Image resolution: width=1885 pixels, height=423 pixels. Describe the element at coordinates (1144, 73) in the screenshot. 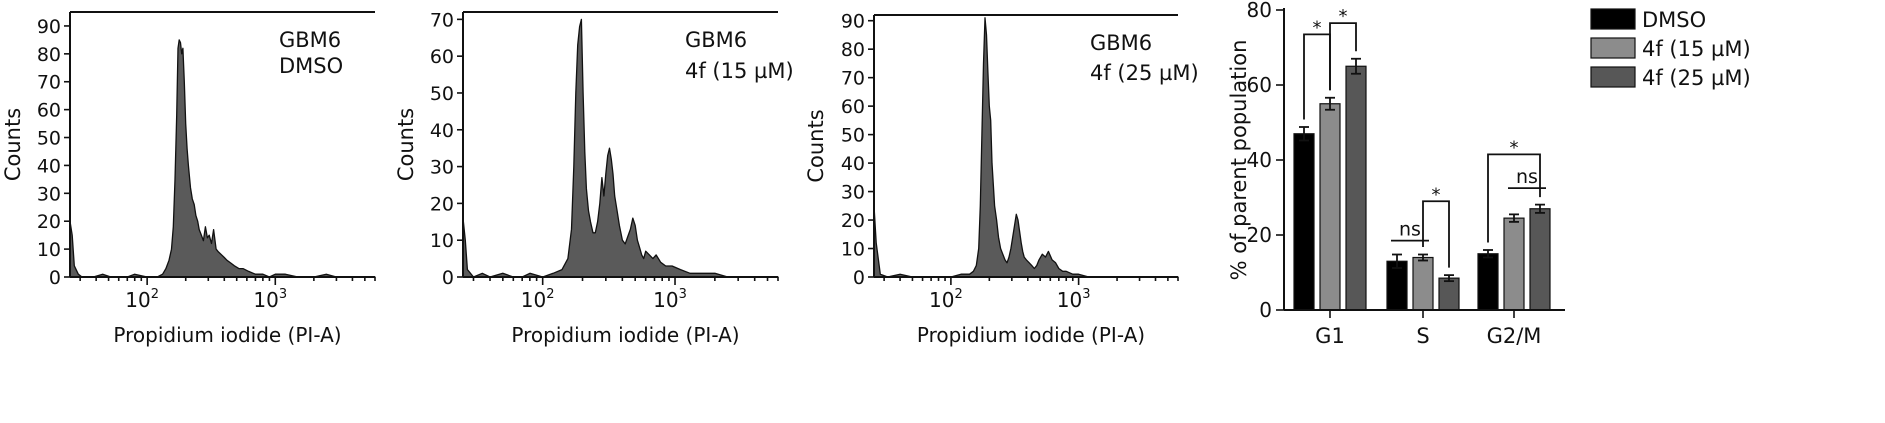

I see `panel-annotation: 4f (25 µM)` at that location.